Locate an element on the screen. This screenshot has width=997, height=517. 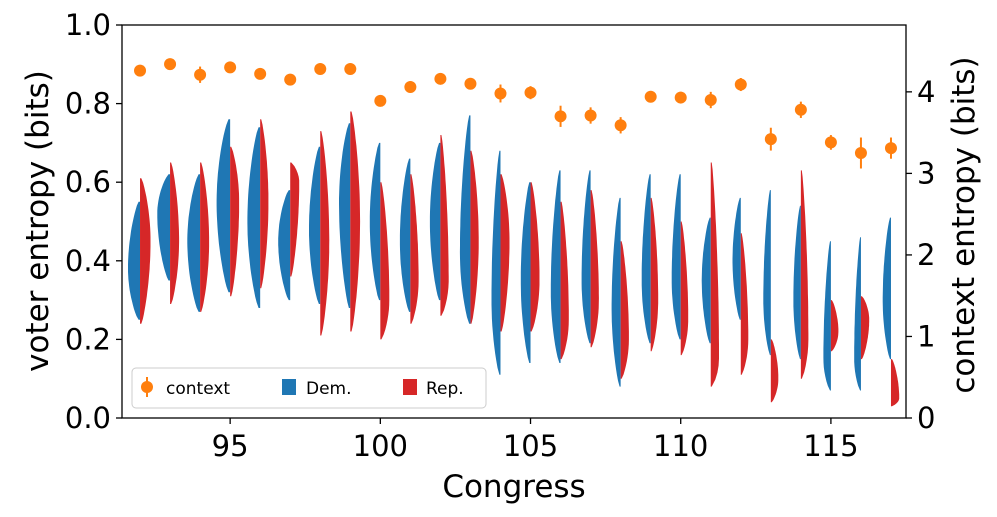
y-right-tick-label-3: 3 is located at coordinates (926, 173).